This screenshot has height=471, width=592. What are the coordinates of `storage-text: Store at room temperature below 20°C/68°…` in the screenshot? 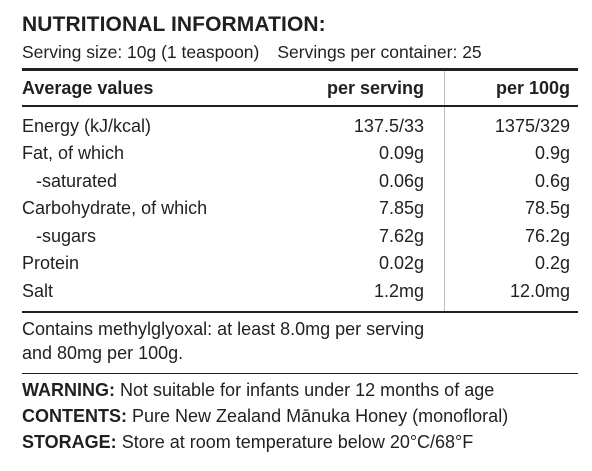 It's located at (295, 442).